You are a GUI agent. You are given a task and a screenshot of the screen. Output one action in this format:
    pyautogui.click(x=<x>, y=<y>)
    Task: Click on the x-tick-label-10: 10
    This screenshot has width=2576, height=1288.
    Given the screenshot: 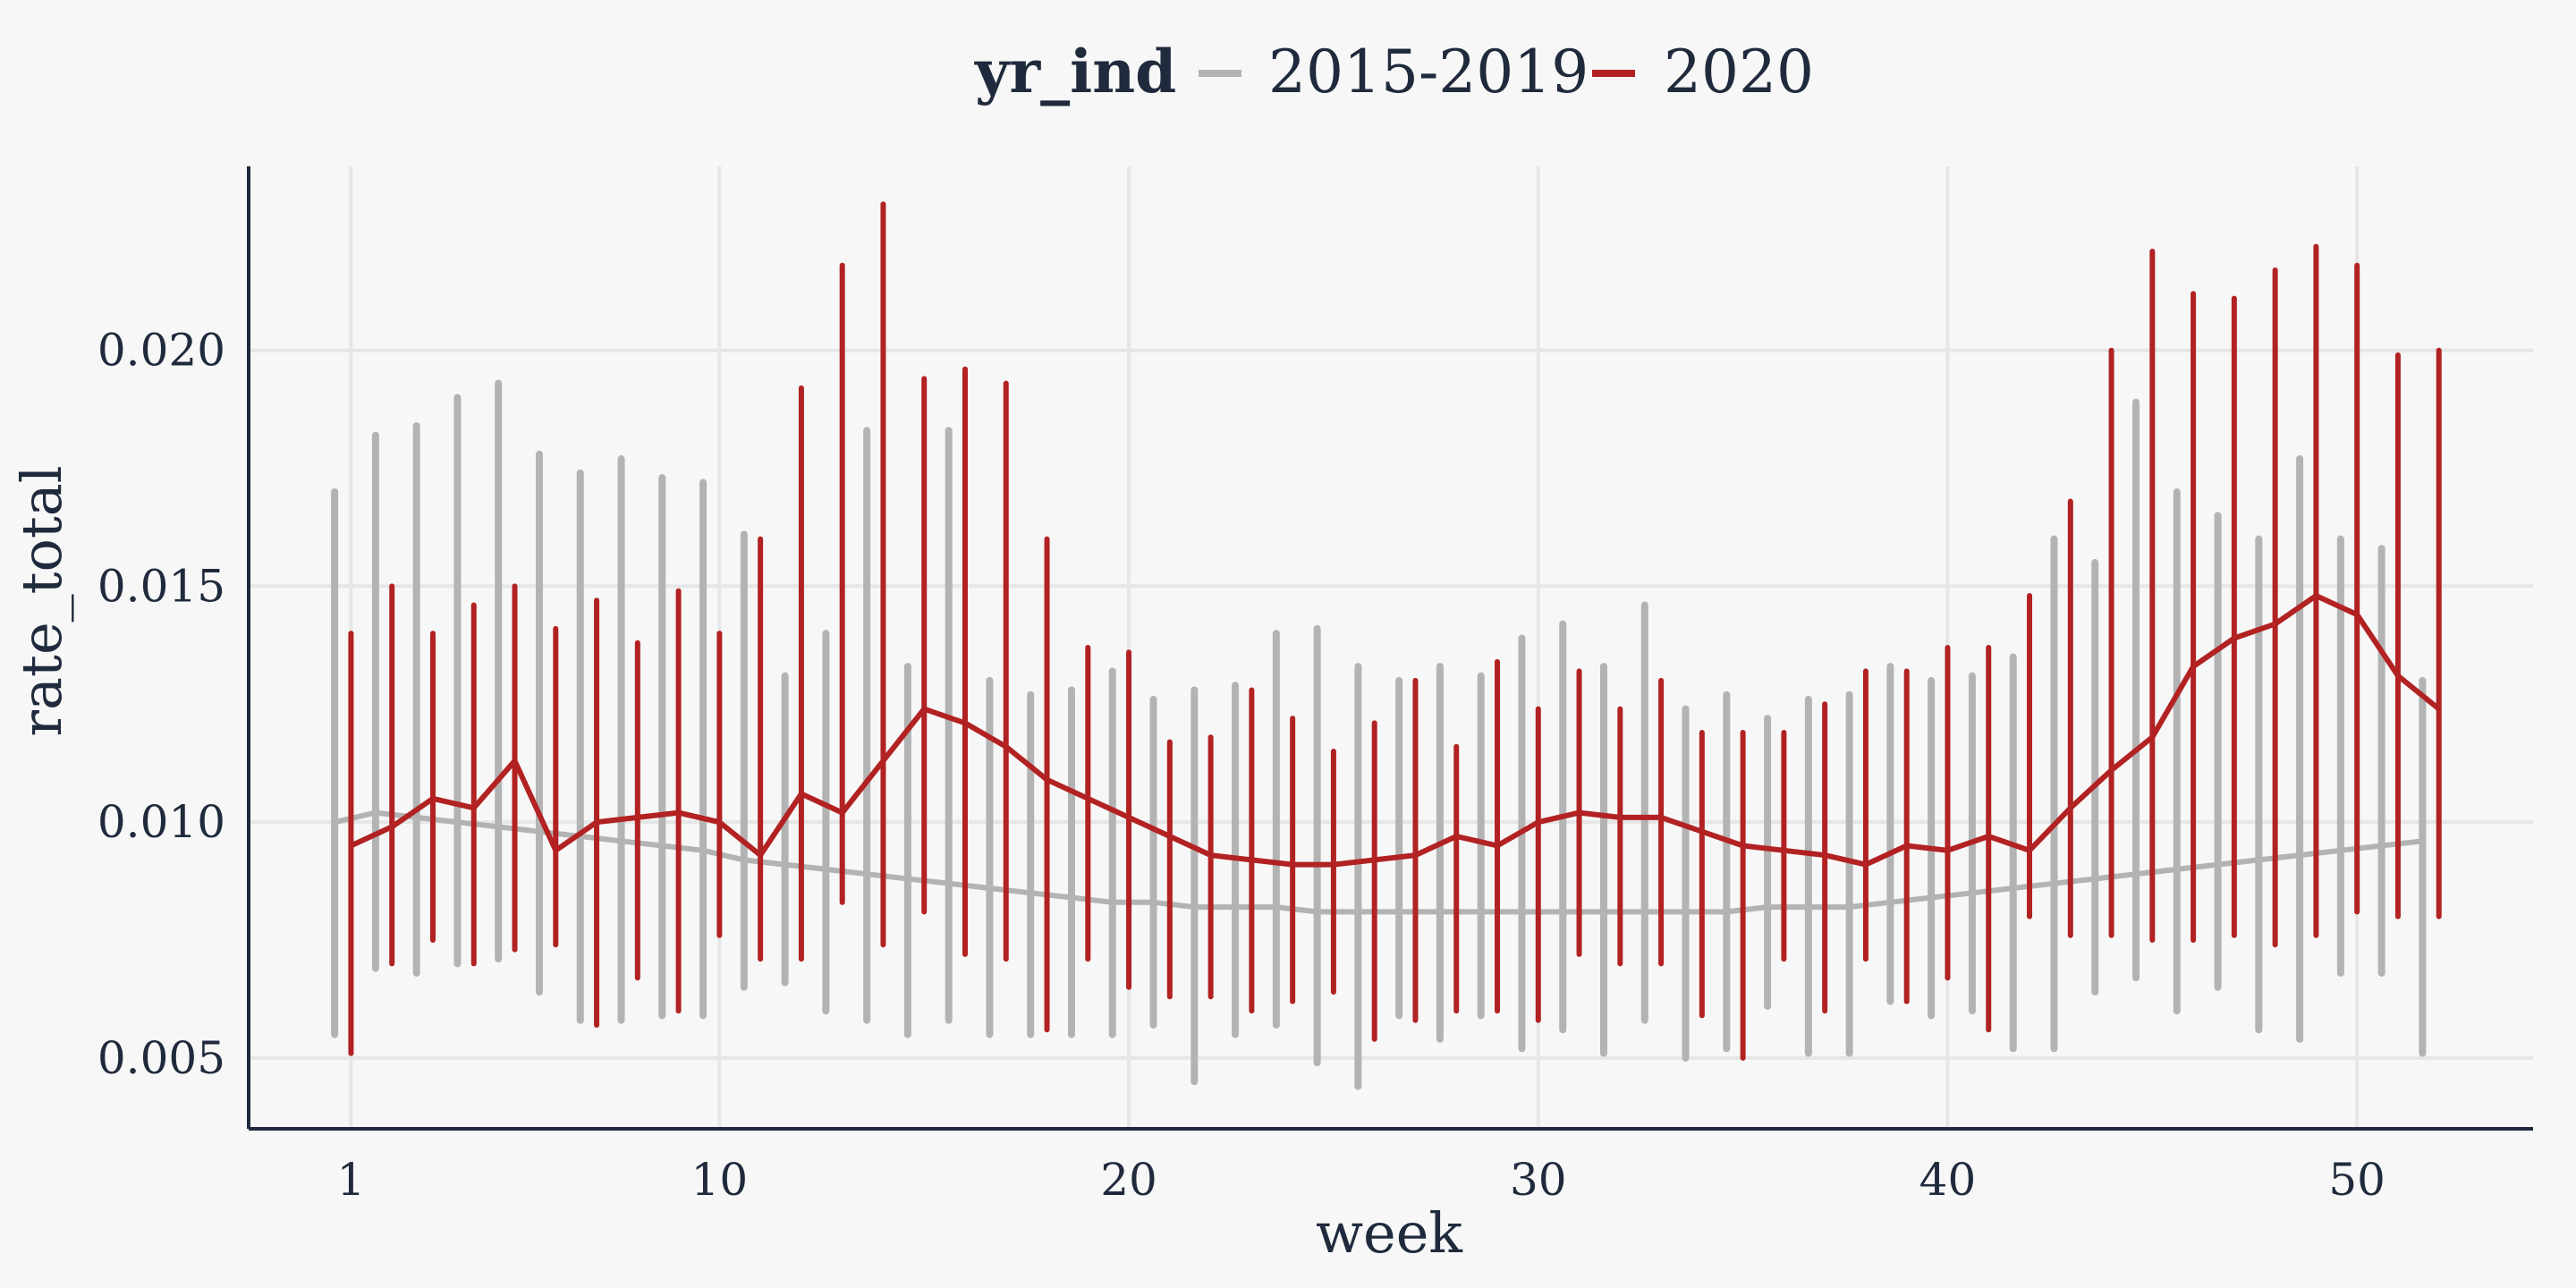 What is the action you would take?
    pyautogui.click(x=720, y=1180)
    